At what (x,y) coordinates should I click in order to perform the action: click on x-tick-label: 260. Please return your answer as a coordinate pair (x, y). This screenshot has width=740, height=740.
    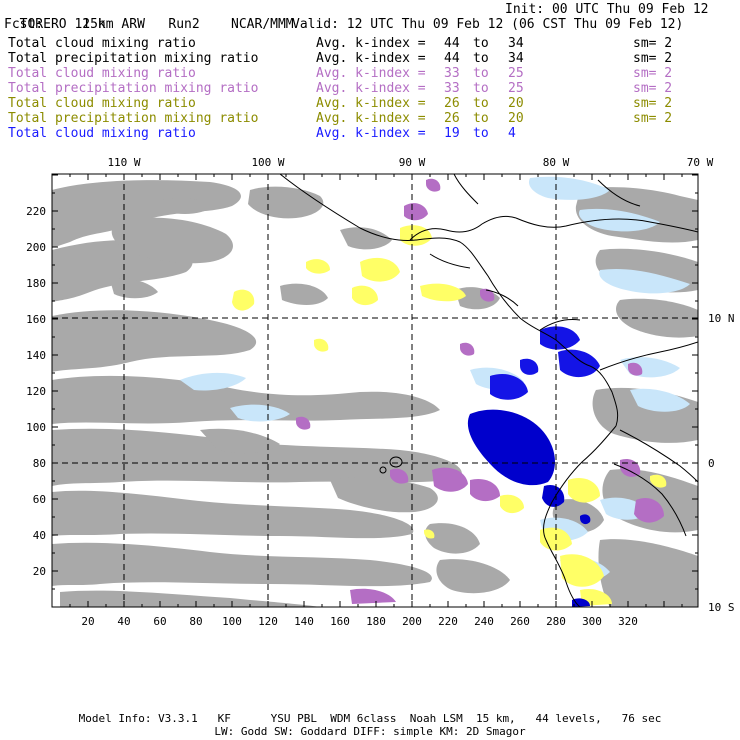
    Looking at the image, I should click on (520, 621).